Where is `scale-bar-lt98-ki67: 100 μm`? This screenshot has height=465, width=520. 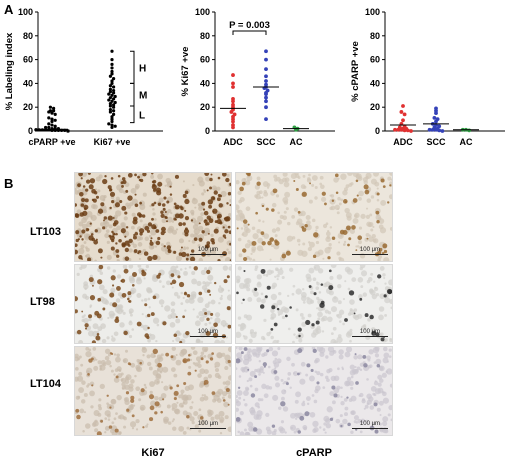
scale-bar-lt98-ki67: 100 μm is located at coordinates (208, 333).